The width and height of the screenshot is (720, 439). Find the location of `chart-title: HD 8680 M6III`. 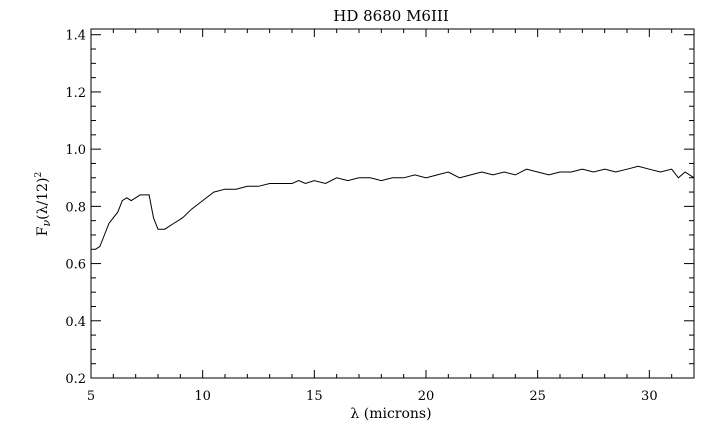

chart-title: HD 8680 M6III is located at coordinates (391, 16).